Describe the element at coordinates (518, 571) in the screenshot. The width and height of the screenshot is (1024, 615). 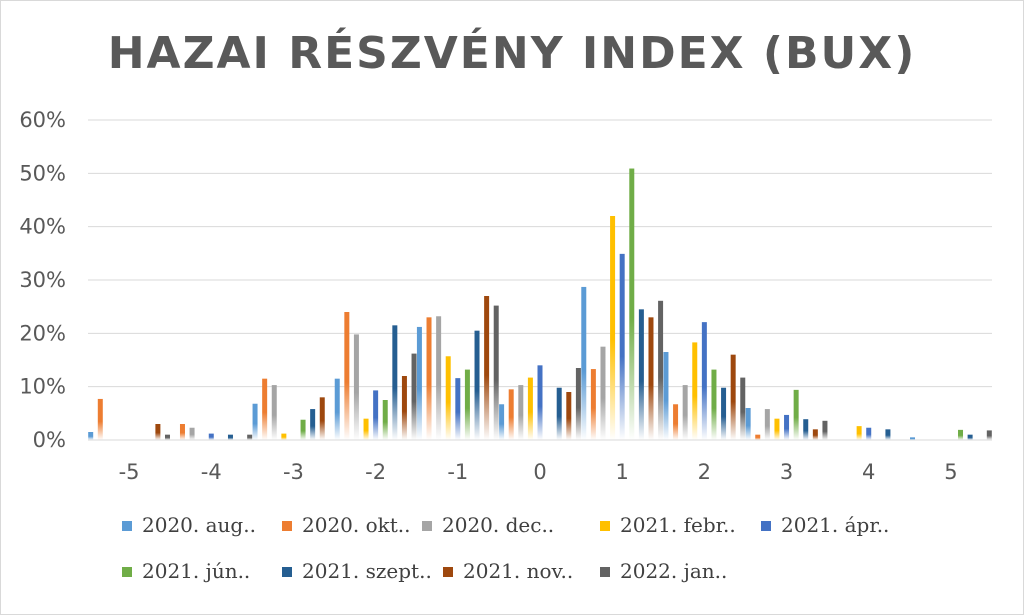
I see `legend-label: 2021. nov..` at that location.